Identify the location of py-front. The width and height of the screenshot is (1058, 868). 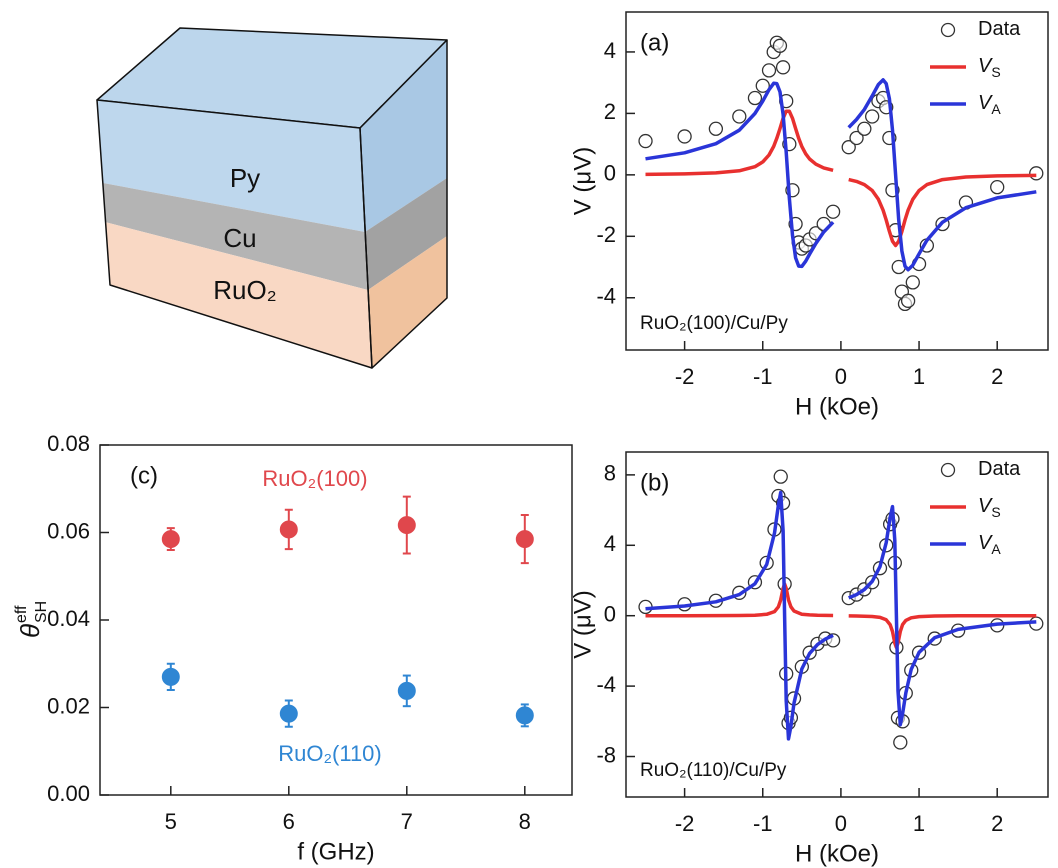
(231, 166).